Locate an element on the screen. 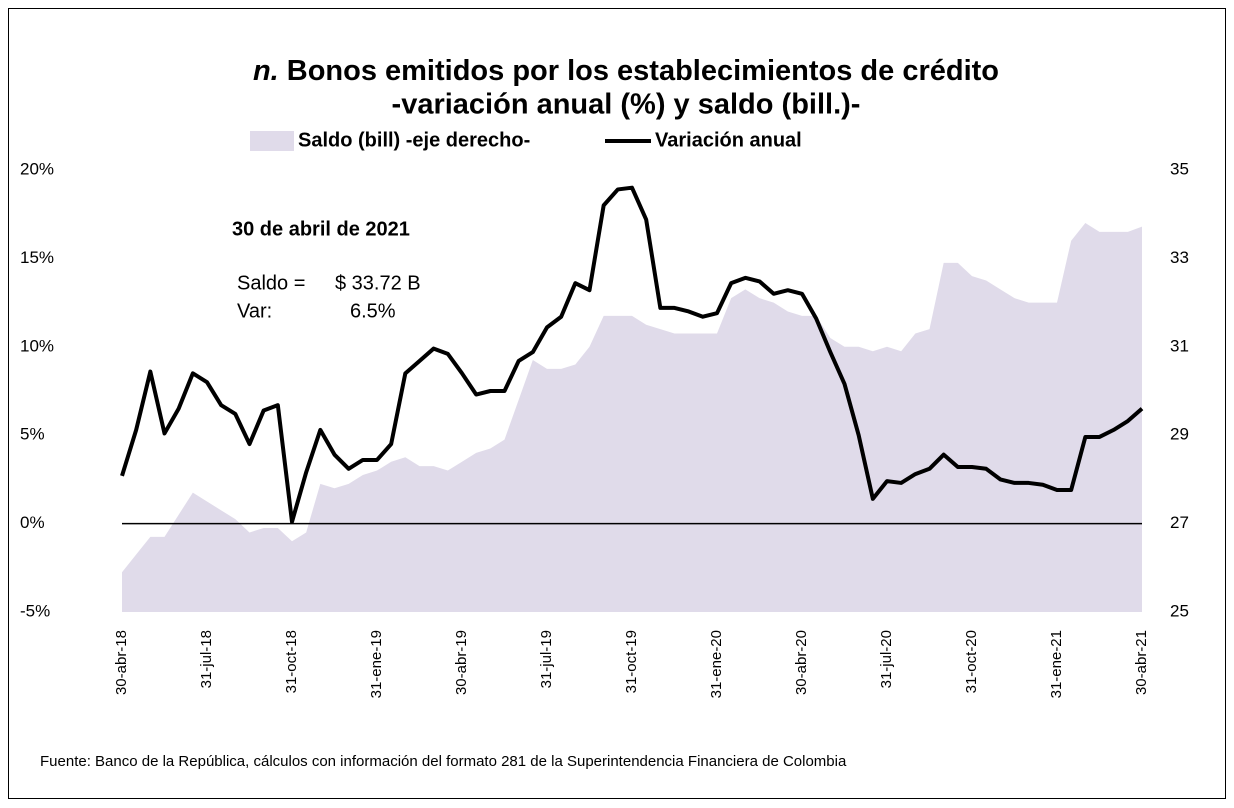 The height and width of the screenshot is (808, 1234). legend-swatch is located at coordinates (272, 141).